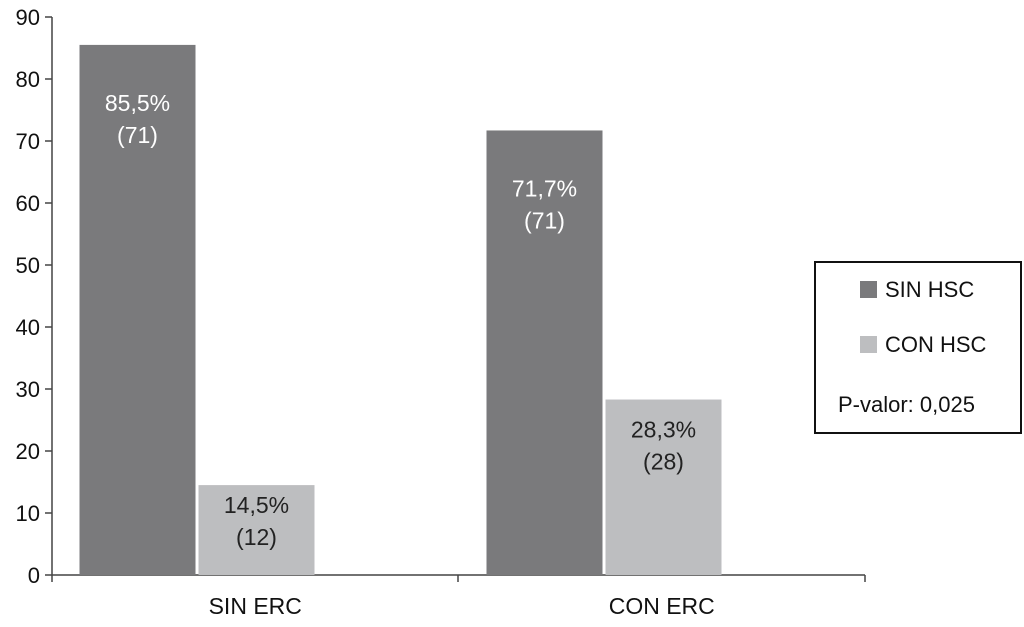 Image resolution: width=1024 pixels, height=627 pixels. What do you see at coordinates (929, 289) in the screenshot?
I see `legend-label-sin-hsc: SIN HSC` at bounding box center [929, 289].